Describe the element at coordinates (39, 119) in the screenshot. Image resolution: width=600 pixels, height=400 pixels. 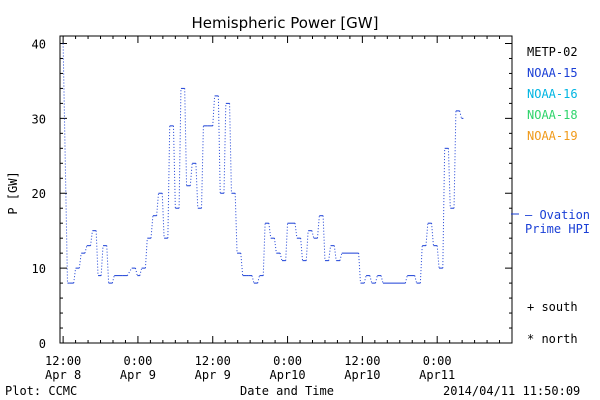
I see `y-tick-label-3: 30` at that location.